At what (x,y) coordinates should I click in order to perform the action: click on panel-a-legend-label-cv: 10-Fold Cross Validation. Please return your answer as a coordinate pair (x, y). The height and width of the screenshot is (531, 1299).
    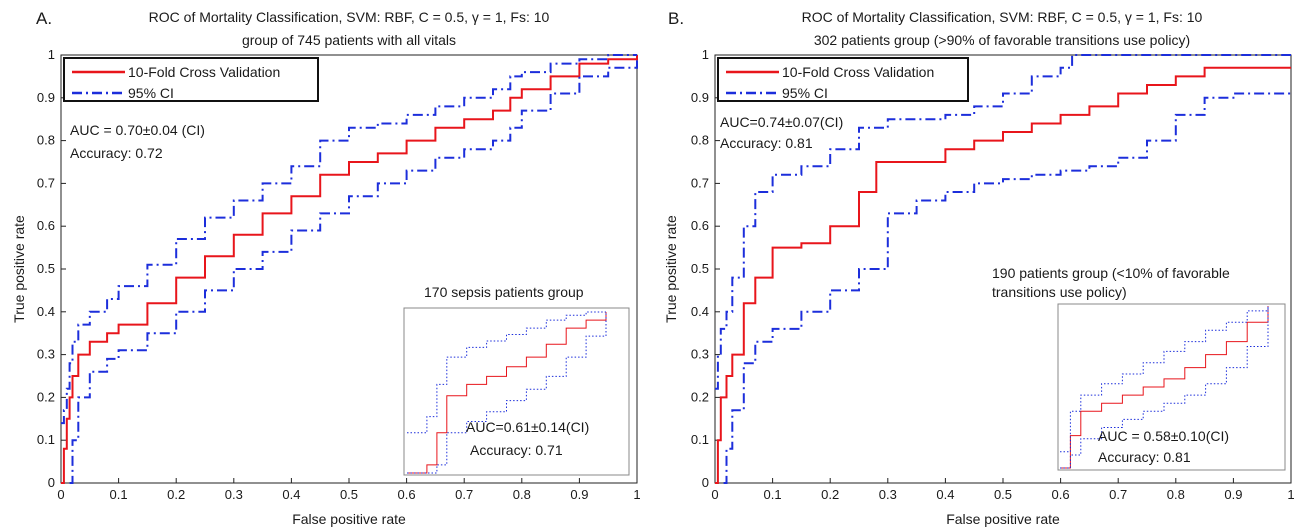
    Looking at the image, I should click on (204, 72).